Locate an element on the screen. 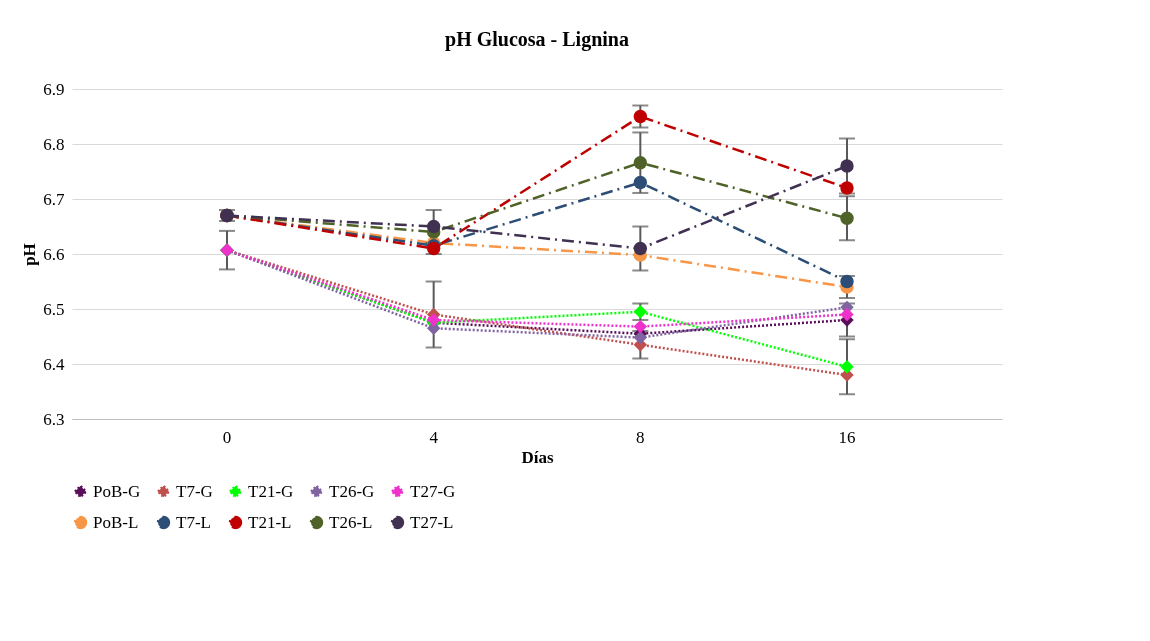 The image size is (1150, 641). legend-label: T26-G is located at coordinates (352, 491).